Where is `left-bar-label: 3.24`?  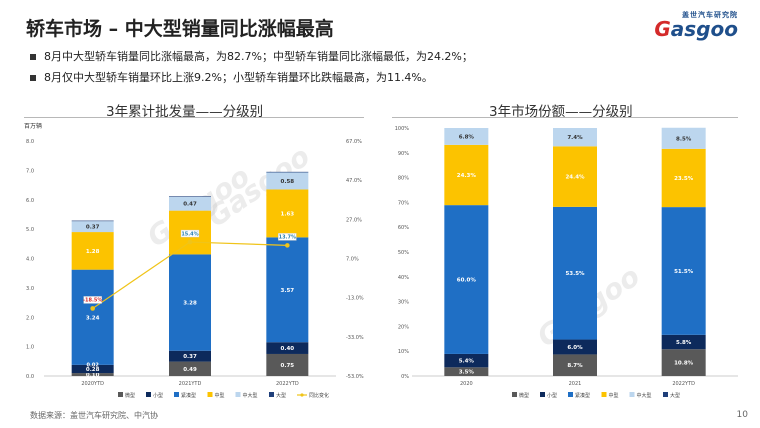
left-bar-label: 3.24 is located at coordinates (93, 318).